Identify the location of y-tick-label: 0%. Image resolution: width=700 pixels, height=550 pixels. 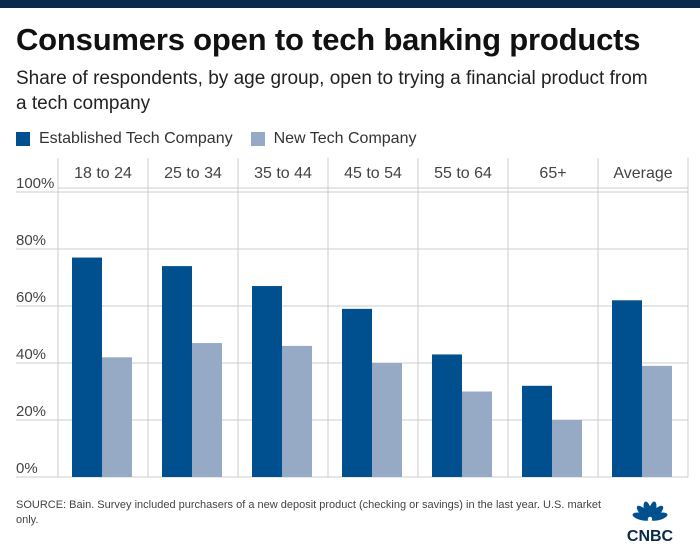
(27, 468).